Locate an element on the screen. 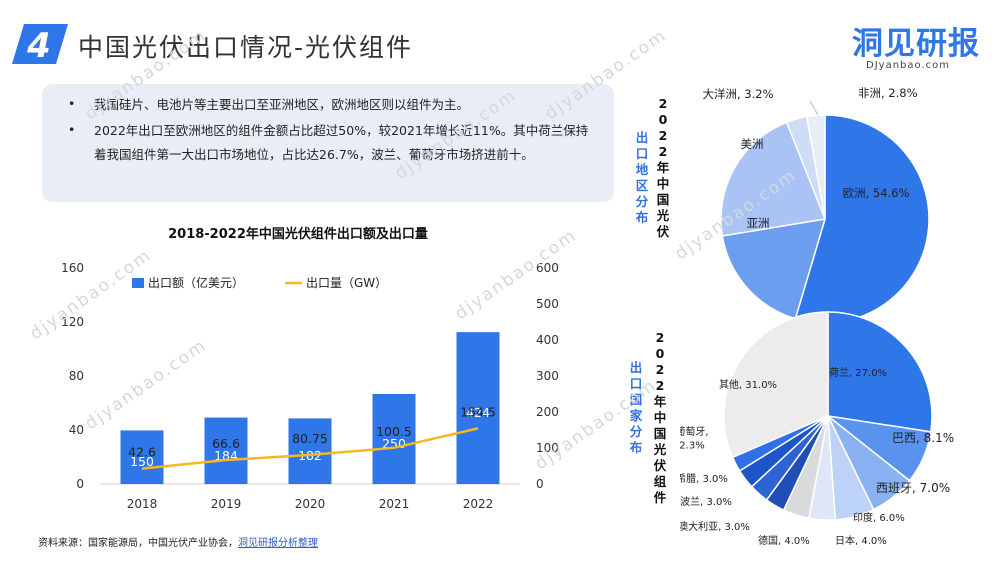 This screenshot has width=1000, height=563. pie-slice-label: 德国, 4.0% is located at coordinates (784, 540).